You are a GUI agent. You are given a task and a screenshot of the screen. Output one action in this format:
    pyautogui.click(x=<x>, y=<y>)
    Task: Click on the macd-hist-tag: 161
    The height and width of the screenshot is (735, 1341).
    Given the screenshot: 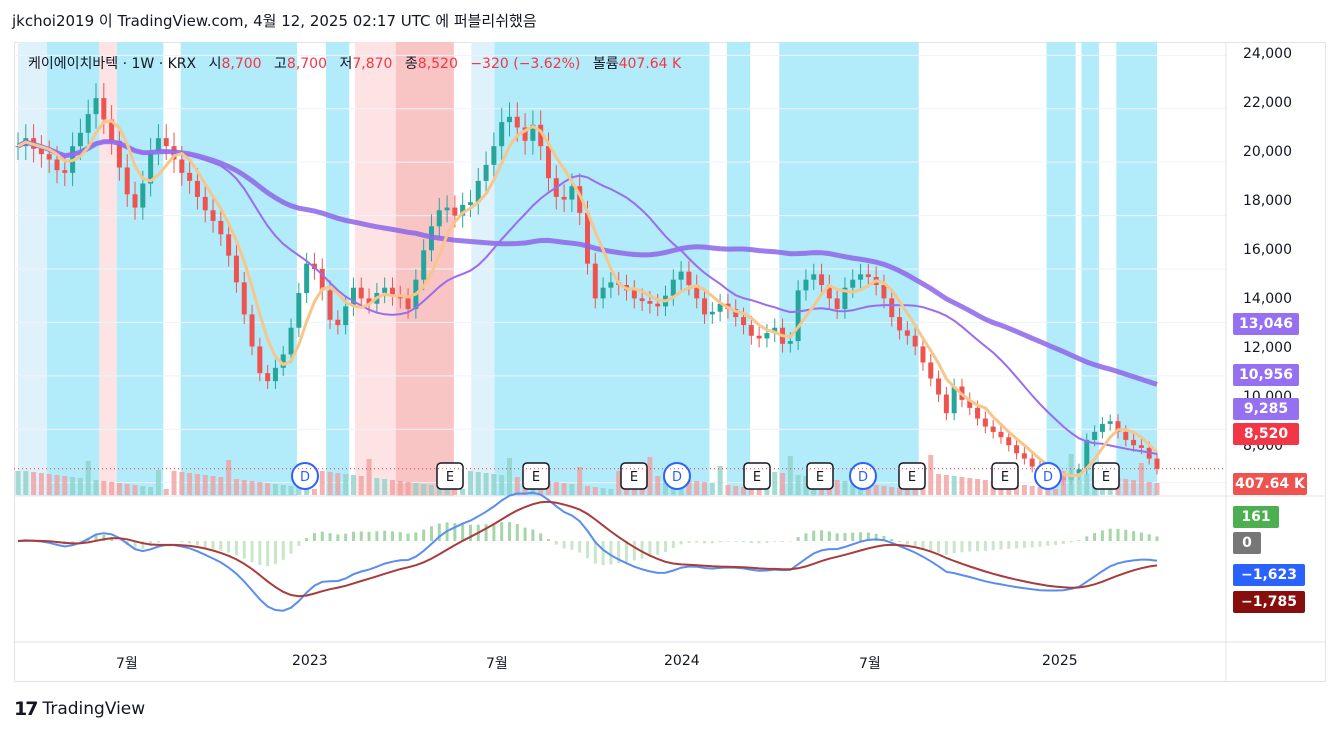 What is the action you would take?
    pyautogui.click(x=1256, y=517)
    